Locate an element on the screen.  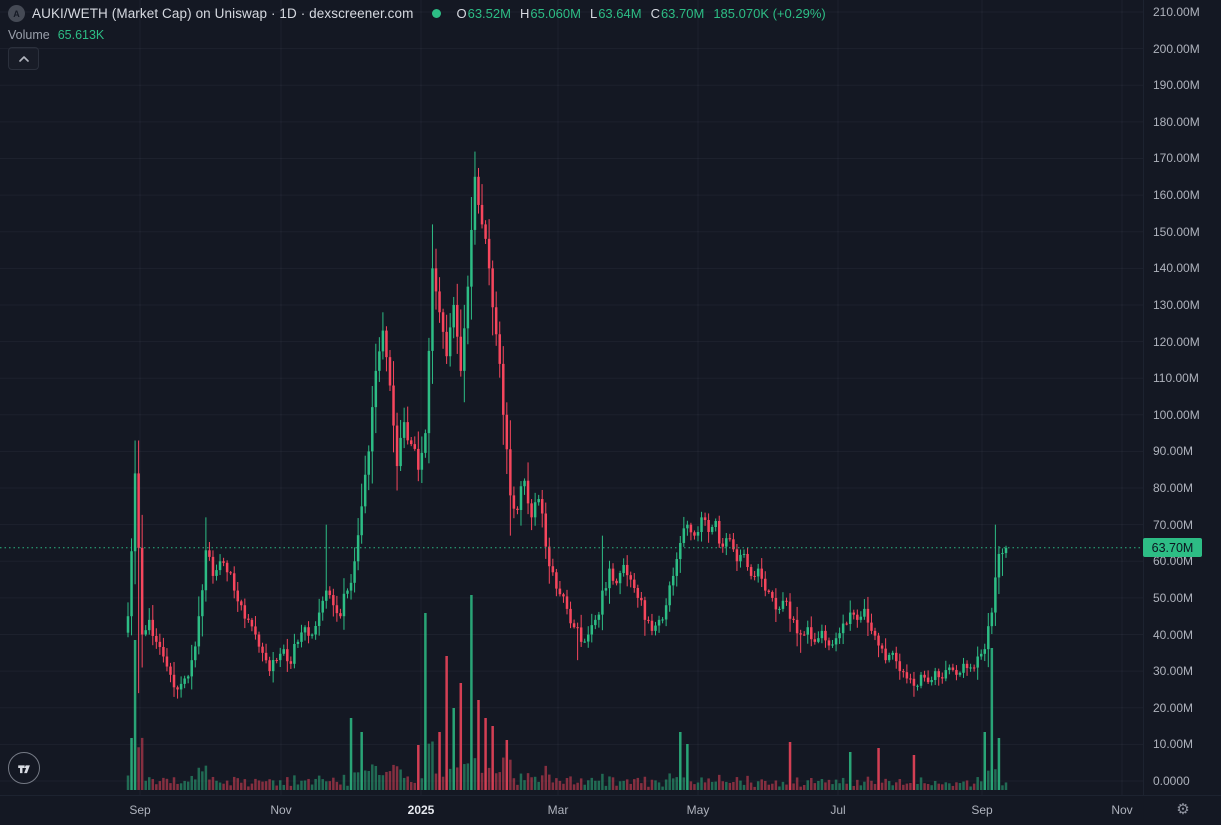
tradingview-logo-icon is located at coordinates (24, 769).